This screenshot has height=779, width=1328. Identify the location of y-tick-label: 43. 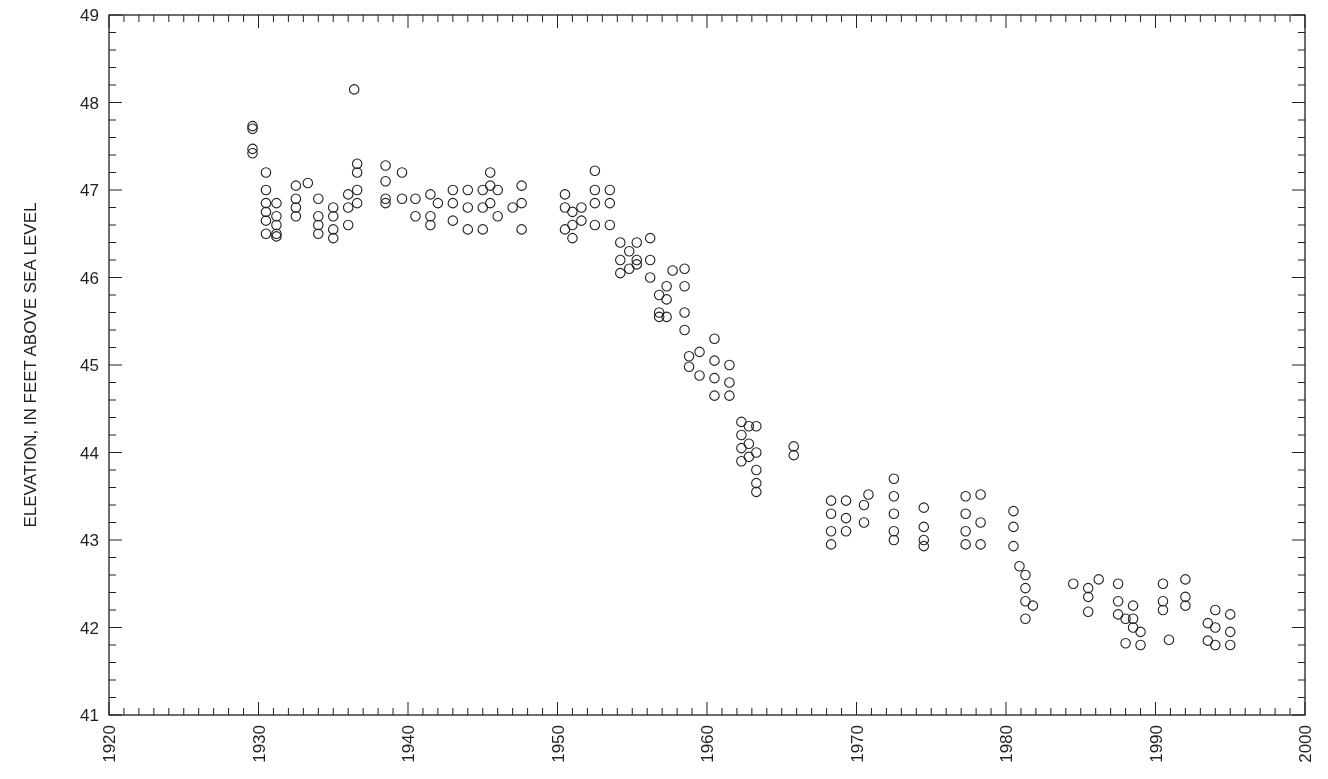
(89, 540).